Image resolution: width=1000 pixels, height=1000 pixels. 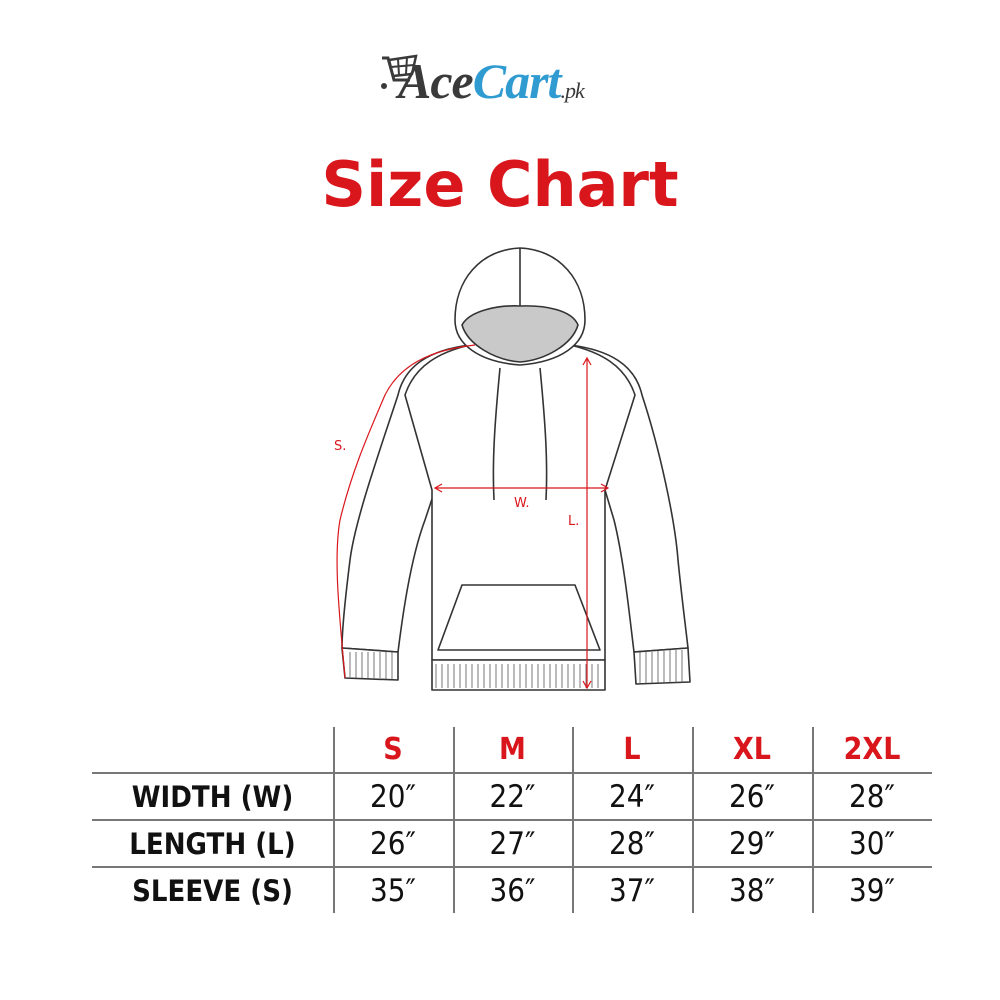 What do you see at coordinates (500, 184) in the screenshot?
I see `page-title: Size Chart` at bounding box center [500, 184].